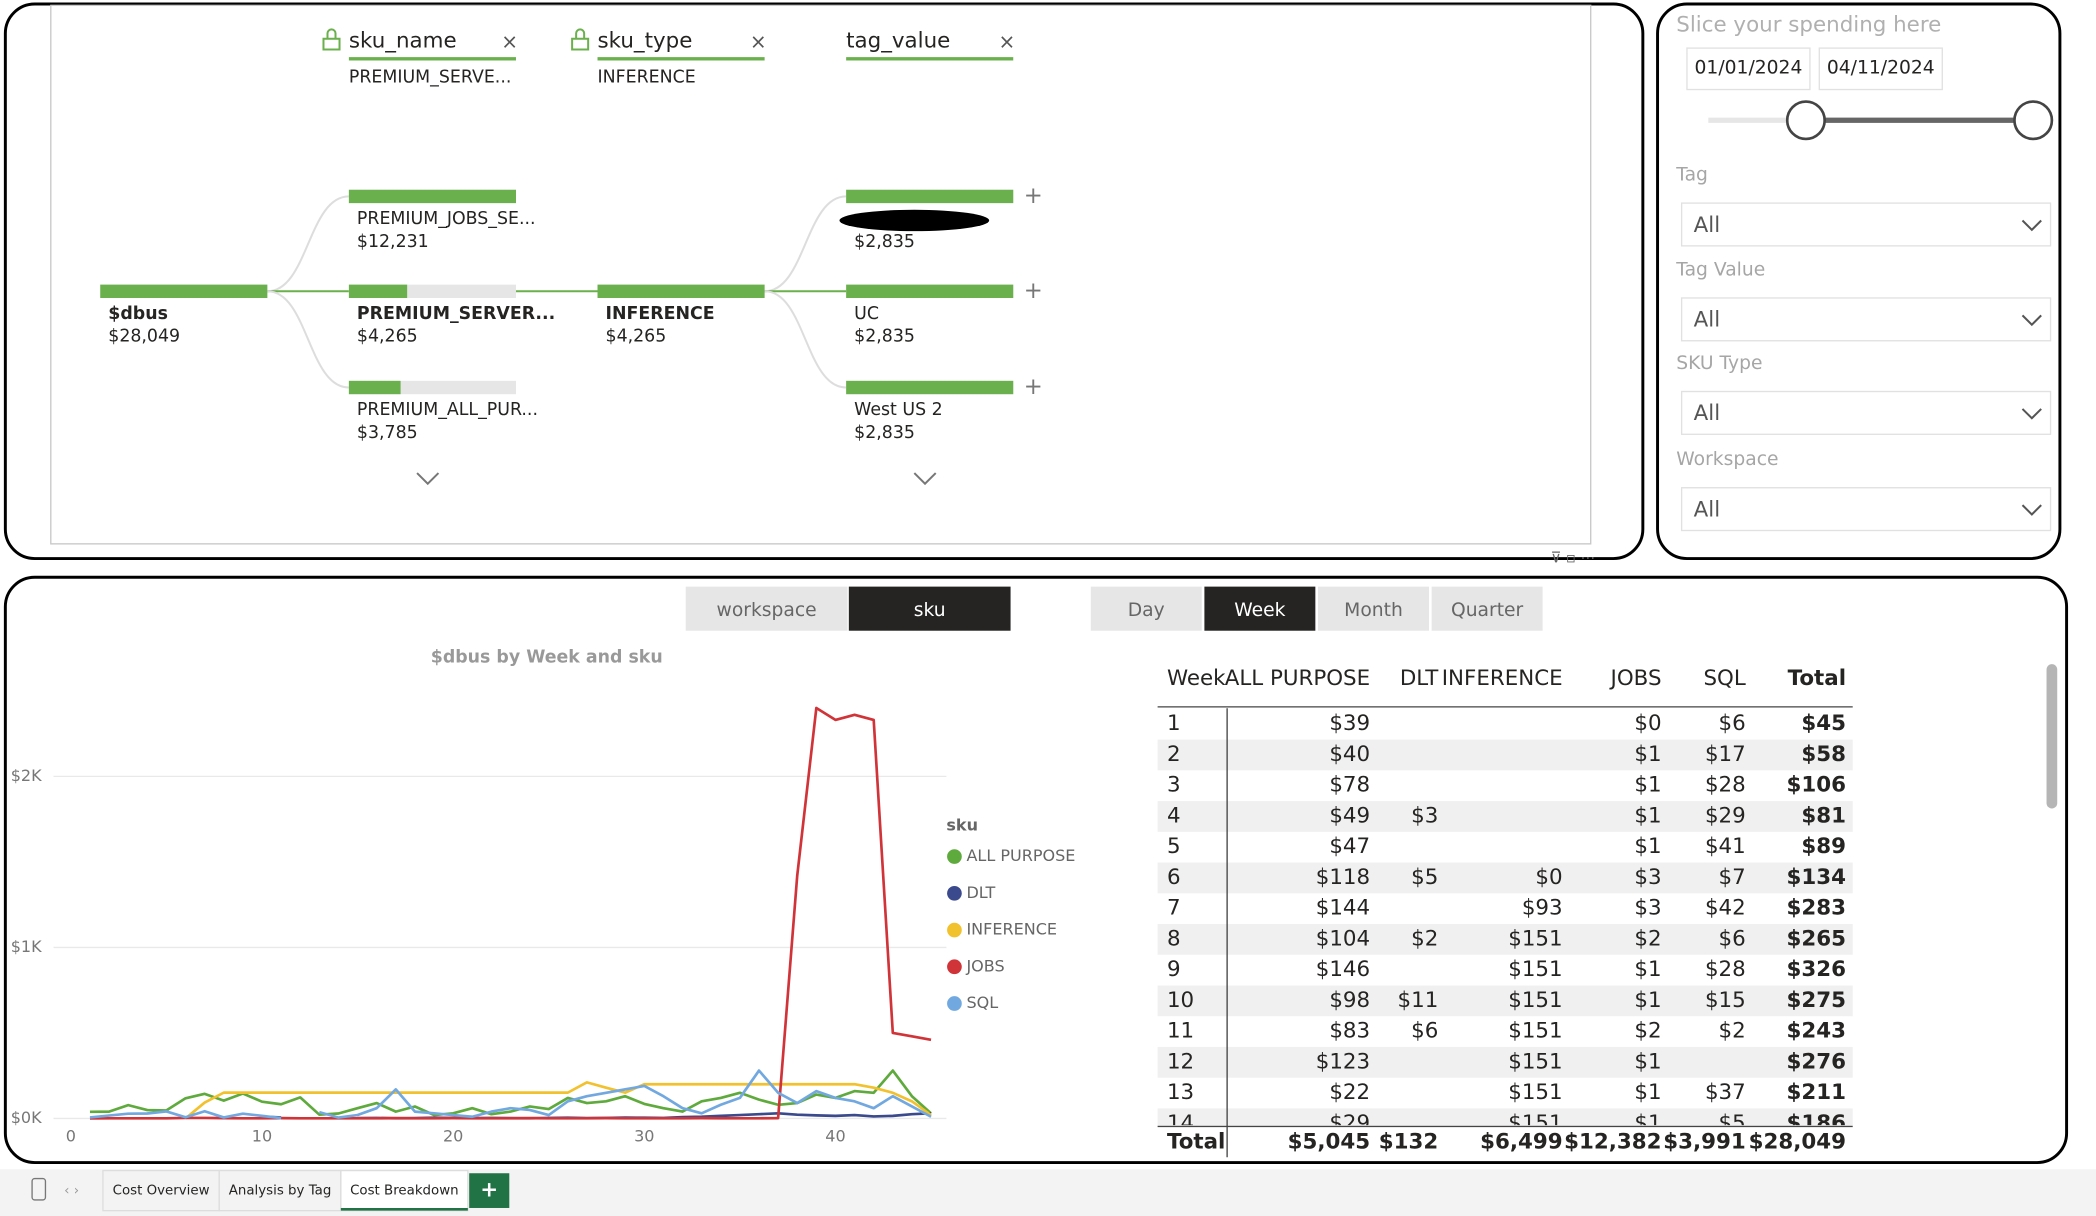 The width and height of the screenshot is (2096, 1216). What do you see at coordinates (1343, 938) in the screenshot?
I see `table-cell: $104` at bounding box center [1343, 938].